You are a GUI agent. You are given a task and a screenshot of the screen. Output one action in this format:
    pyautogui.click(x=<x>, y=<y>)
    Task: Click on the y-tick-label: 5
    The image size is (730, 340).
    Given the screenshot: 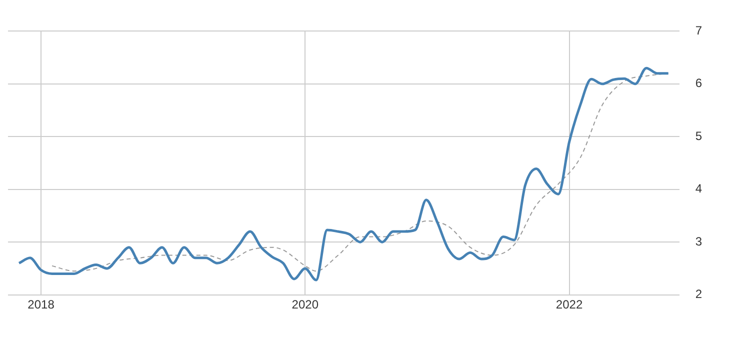 What is the action you would take?
    pyautogui.click(x=698, y=135)
    